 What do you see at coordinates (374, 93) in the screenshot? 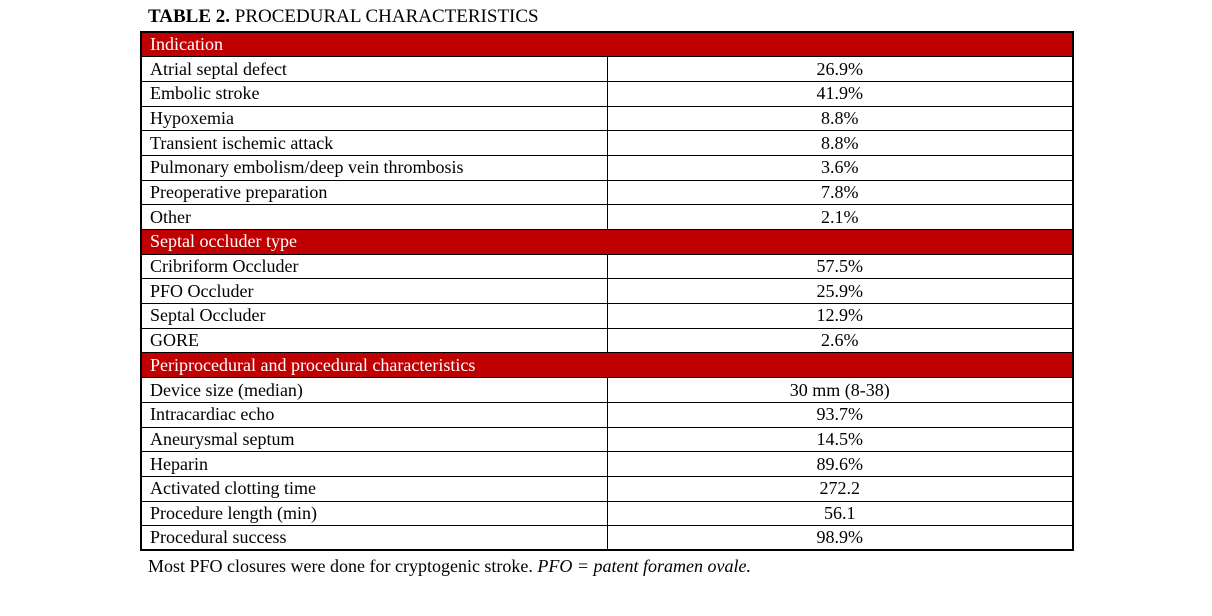
I see `row-label-cell: Embolic stroke` at bounding box center [374, 93].